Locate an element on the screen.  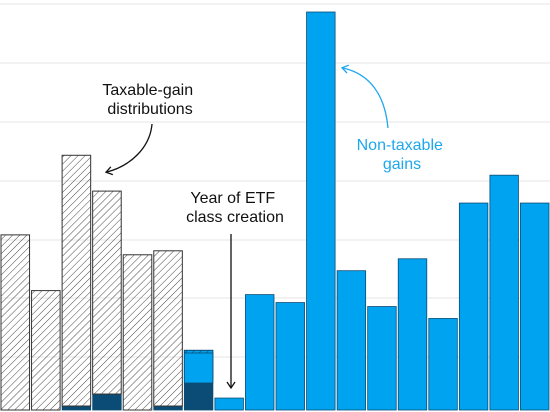
annotation-etf-line-1: Year of ETF is located at coordinates (232, 198).